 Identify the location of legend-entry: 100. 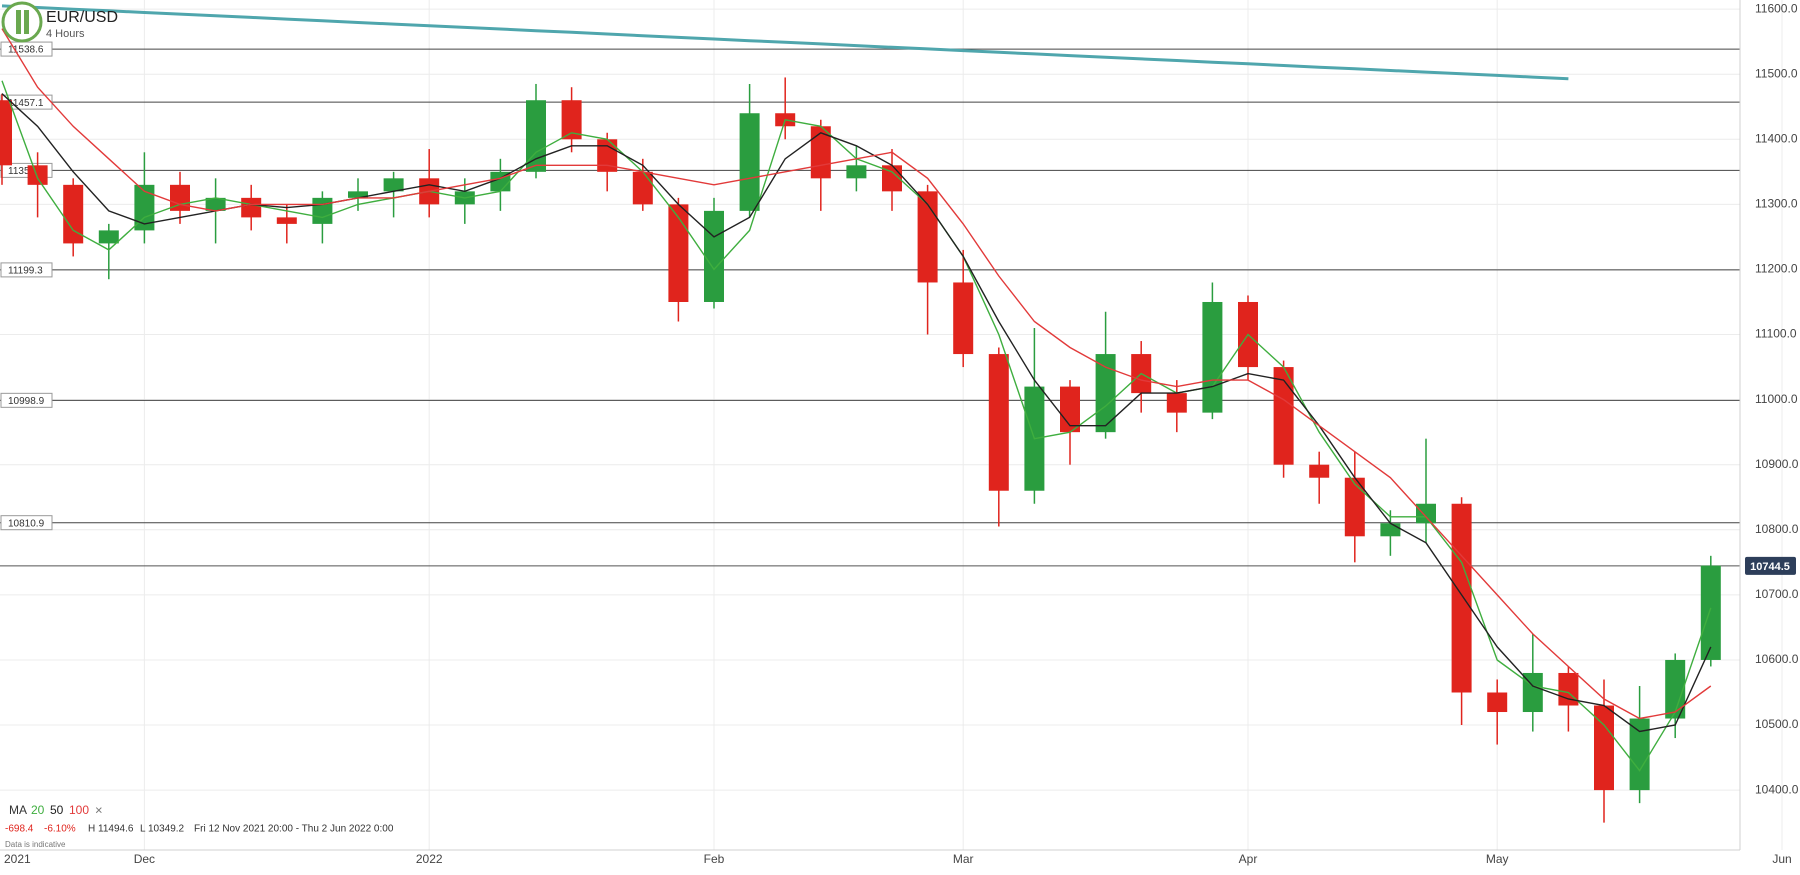
(79, 810).